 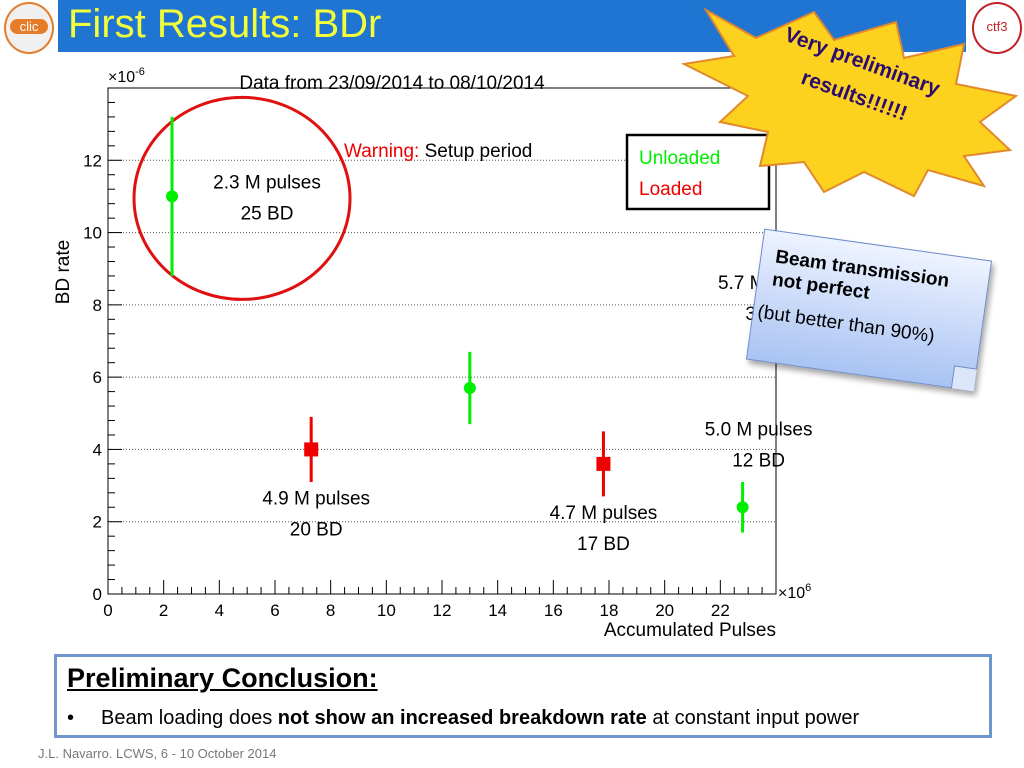 What do you see at coordinates (97, 594) in the screenshot?
I see `y-tick-label: 0` at bounding box center [97, 594].